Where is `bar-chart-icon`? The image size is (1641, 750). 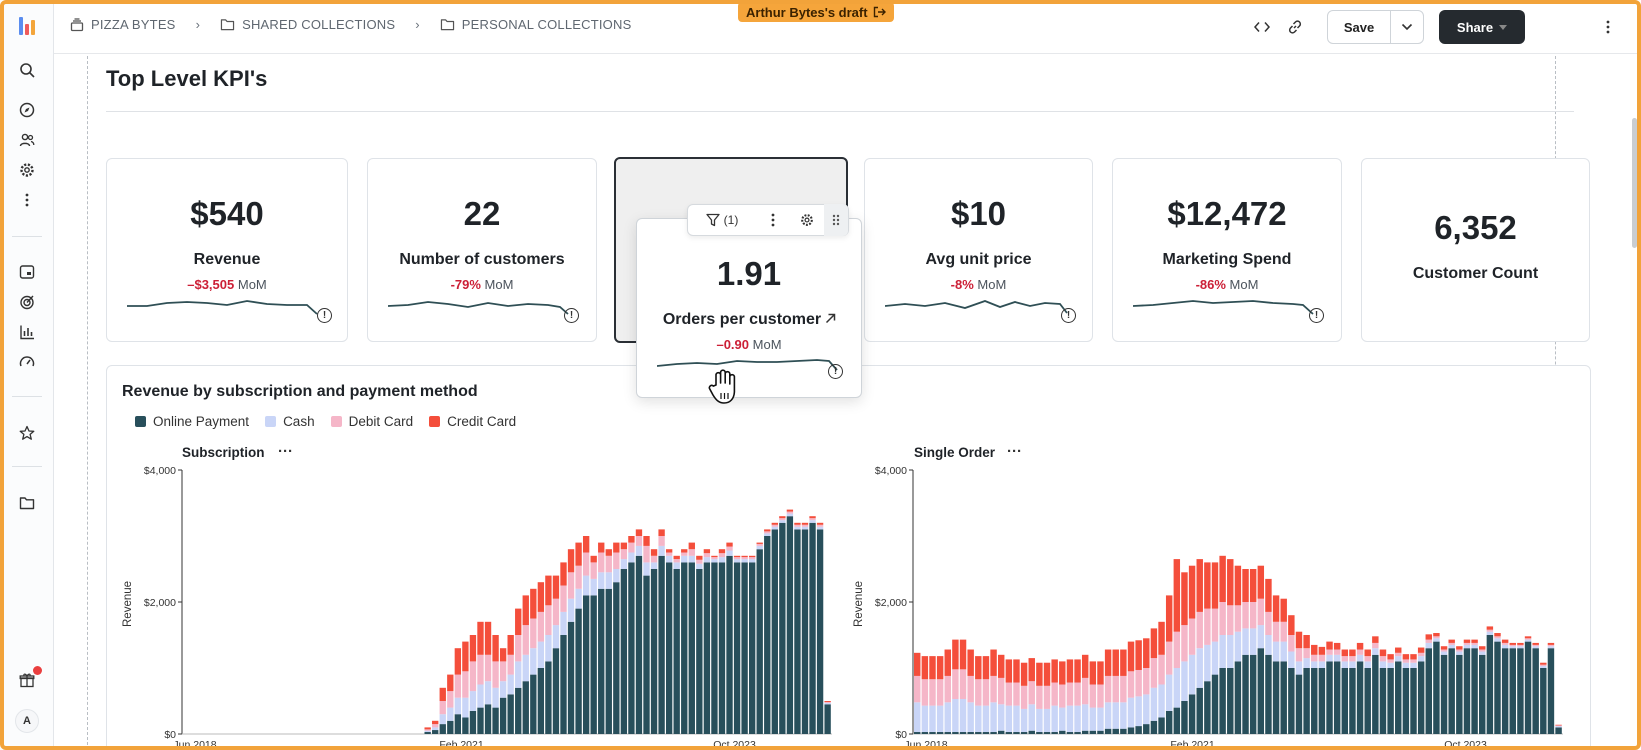
bar-chart-icon is located at coordinates (27, 332).